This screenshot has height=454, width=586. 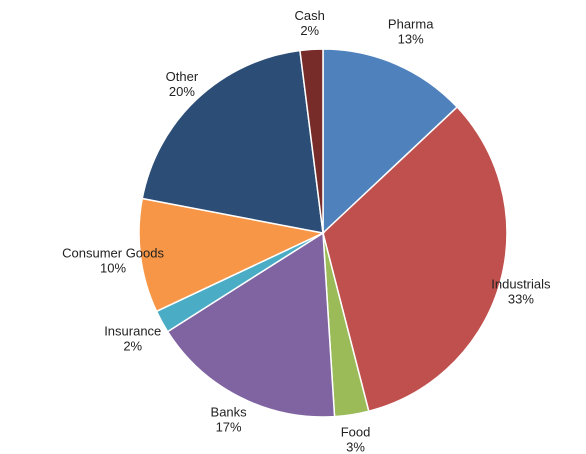 What do you see at coordinates (232, 141) in the screenshot?
I see `slice-other` at bounding box center [232, 141].